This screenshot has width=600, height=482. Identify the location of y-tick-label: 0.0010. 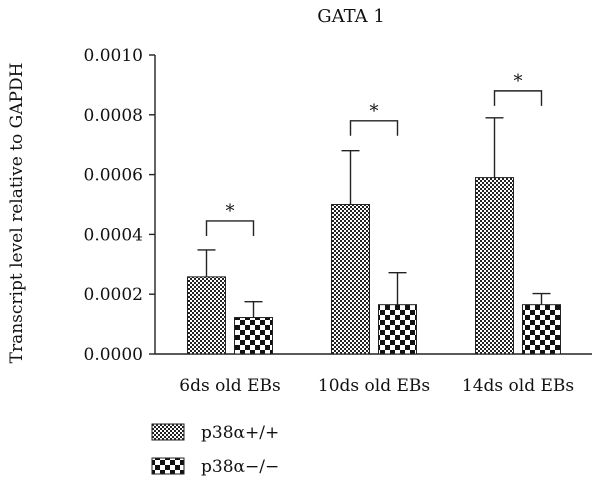
(113, 56).